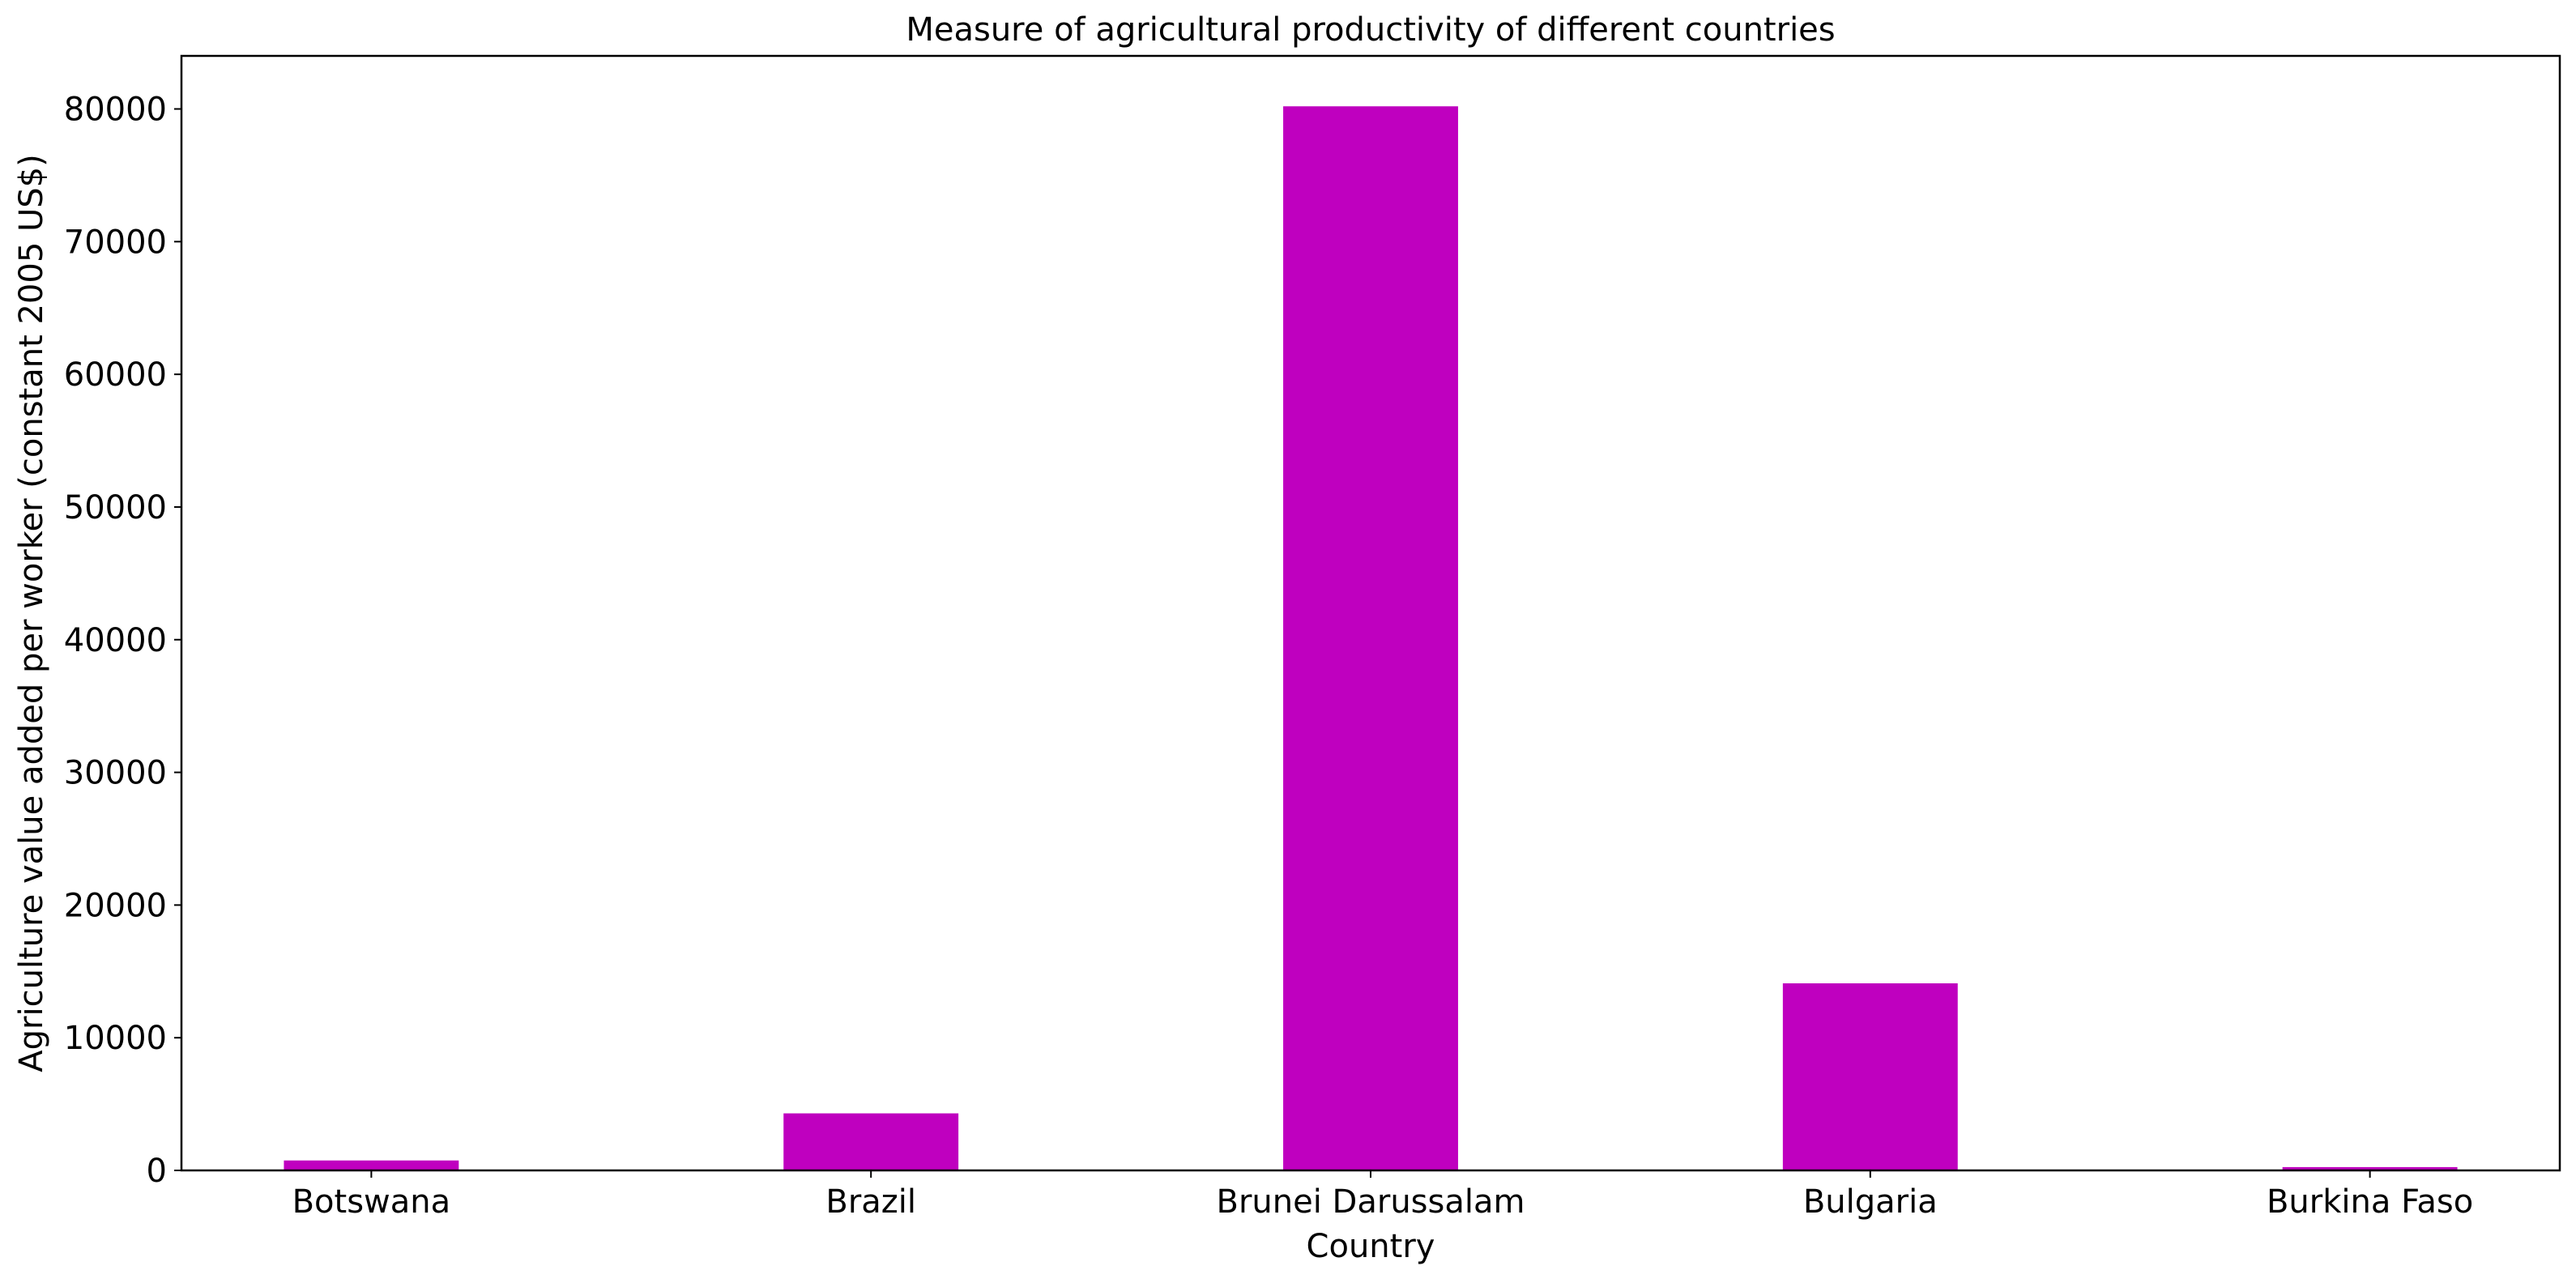 The image size is (2576, 1283). I want to click on bar-burkina-faso, so click(2370, 1168).